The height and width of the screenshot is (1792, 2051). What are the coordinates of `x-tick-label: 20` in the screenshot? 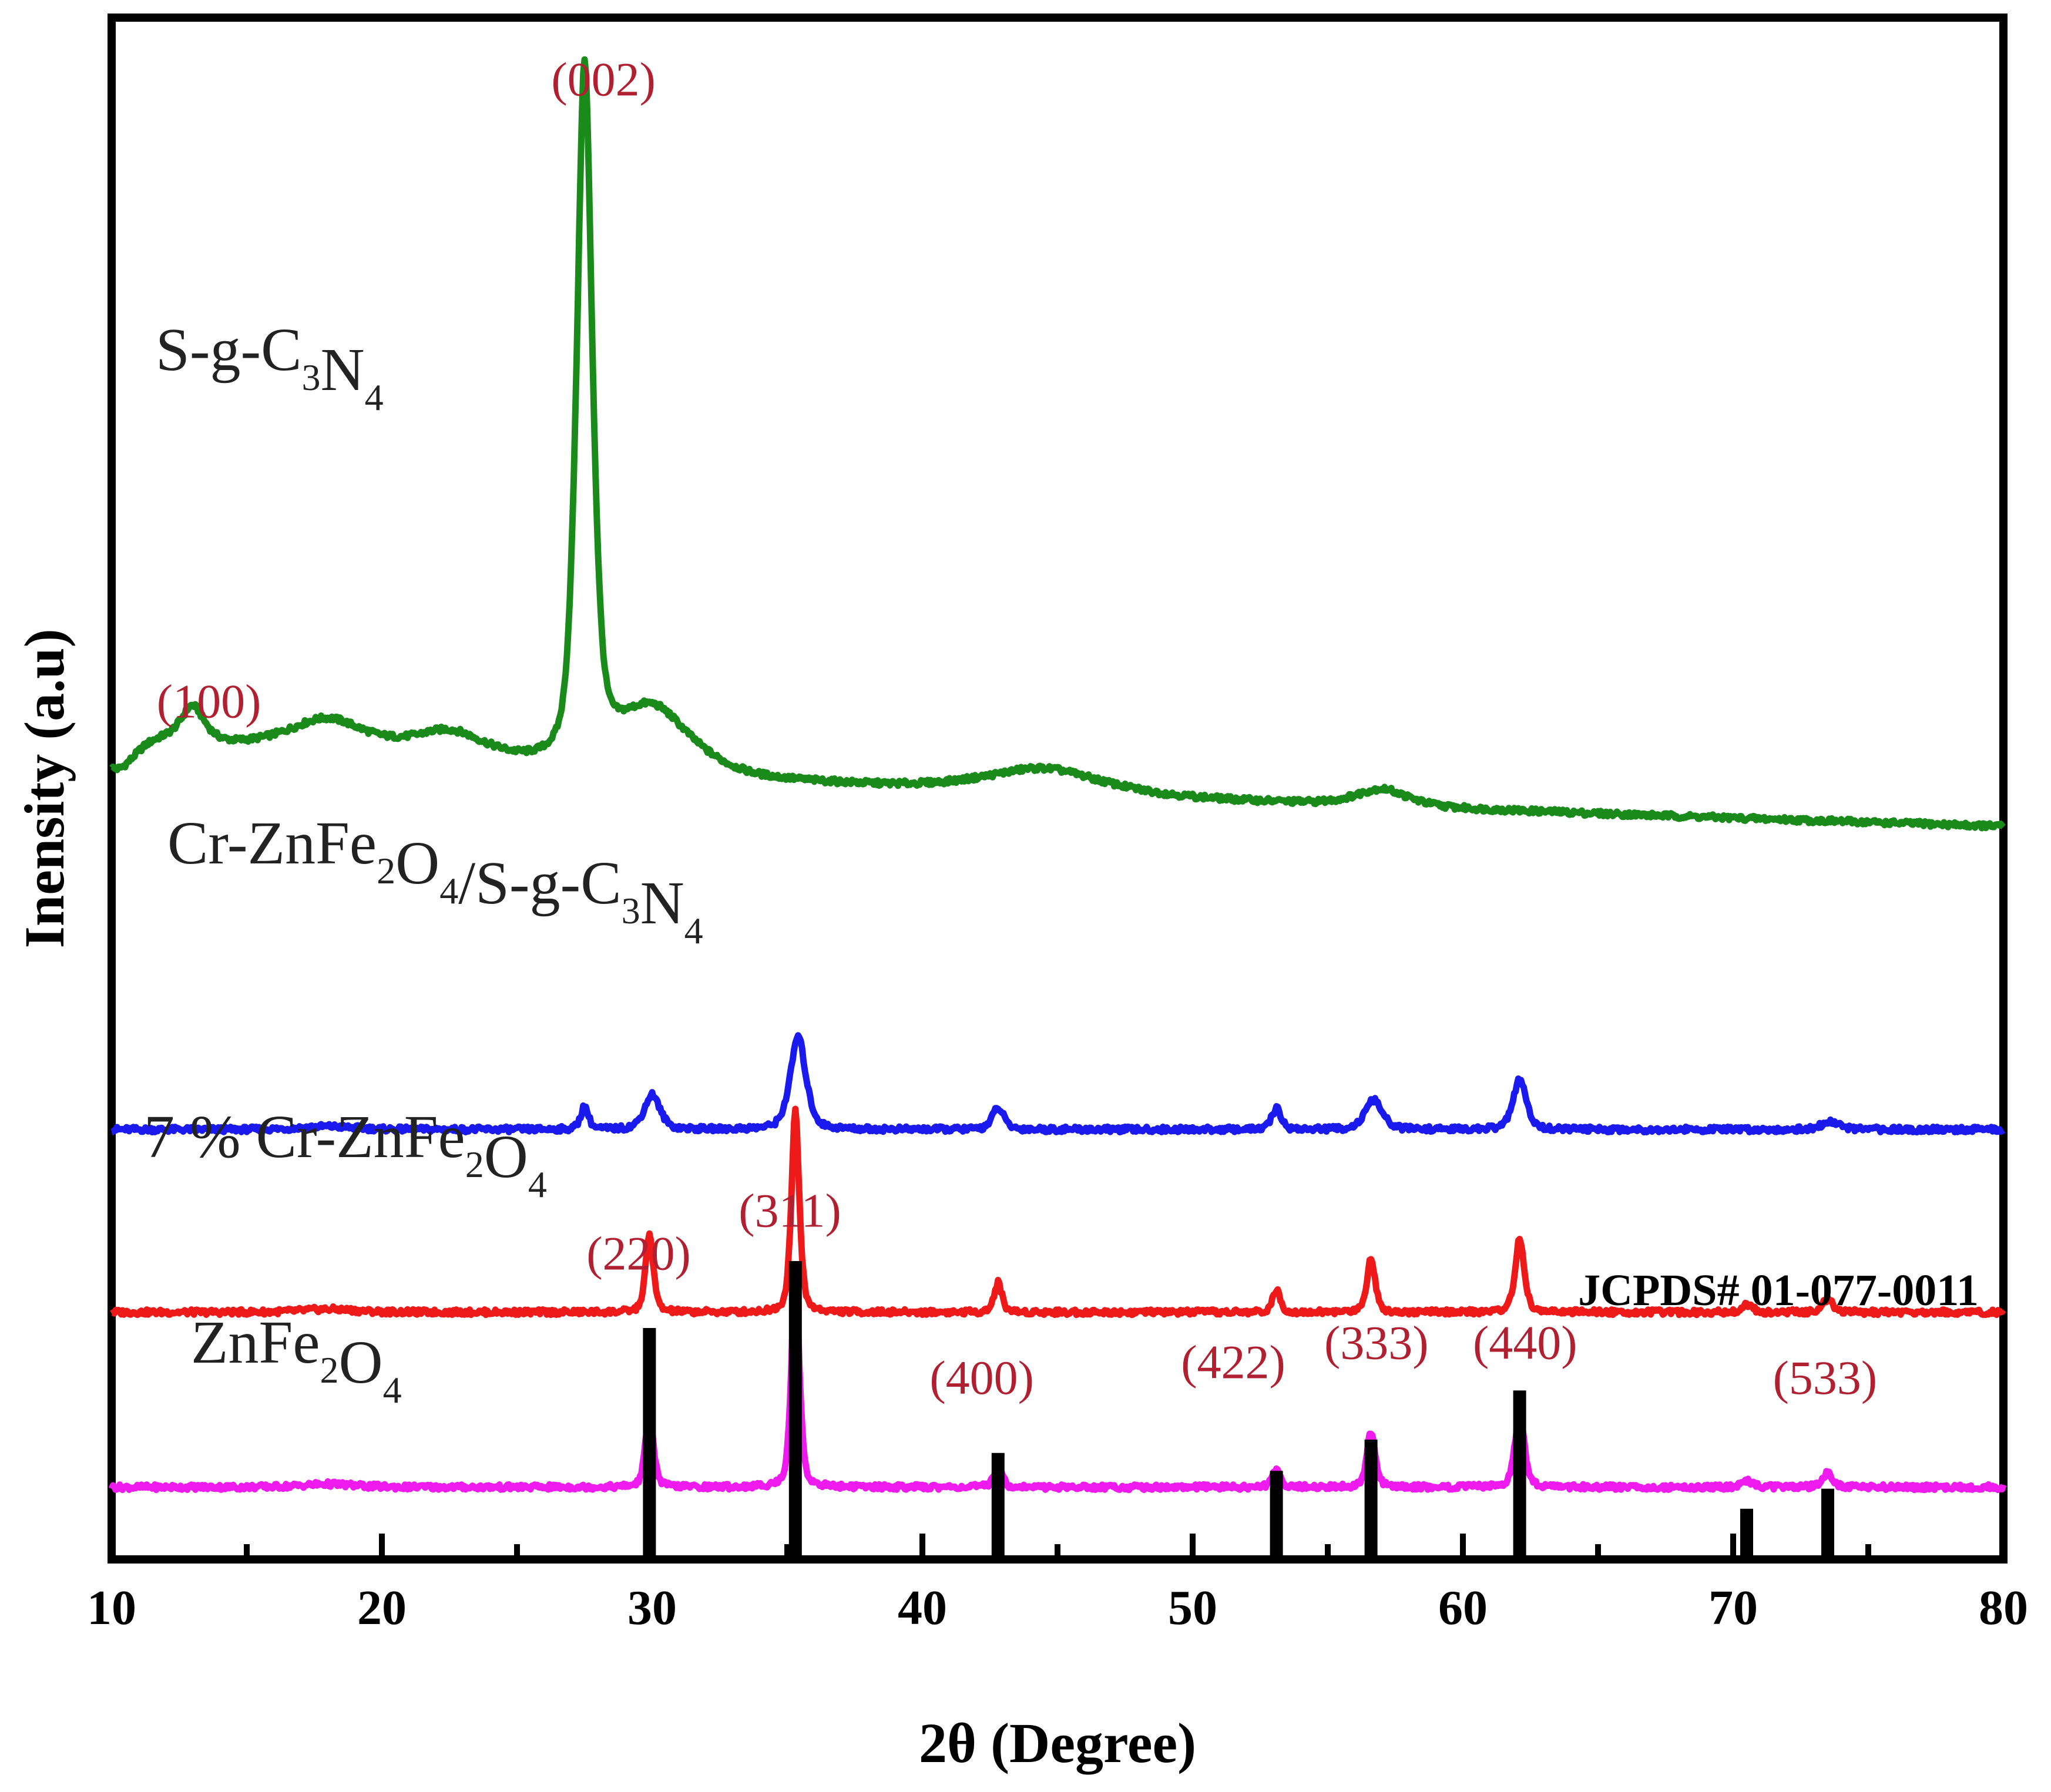 It's located at (382, 1608).